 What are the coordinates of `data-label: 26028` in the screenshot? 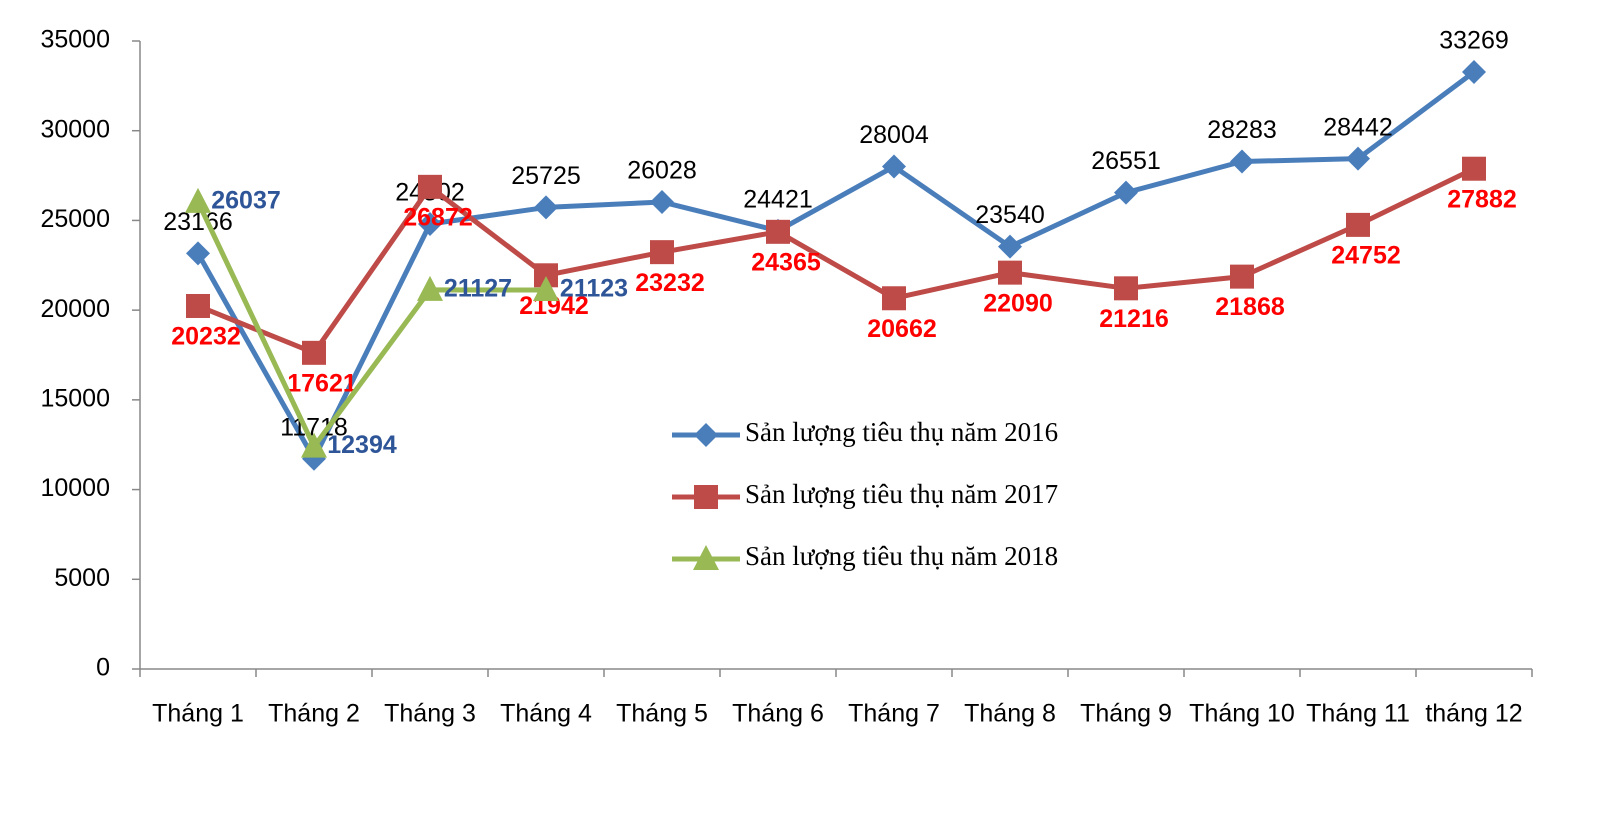 It's located at (662, 171).